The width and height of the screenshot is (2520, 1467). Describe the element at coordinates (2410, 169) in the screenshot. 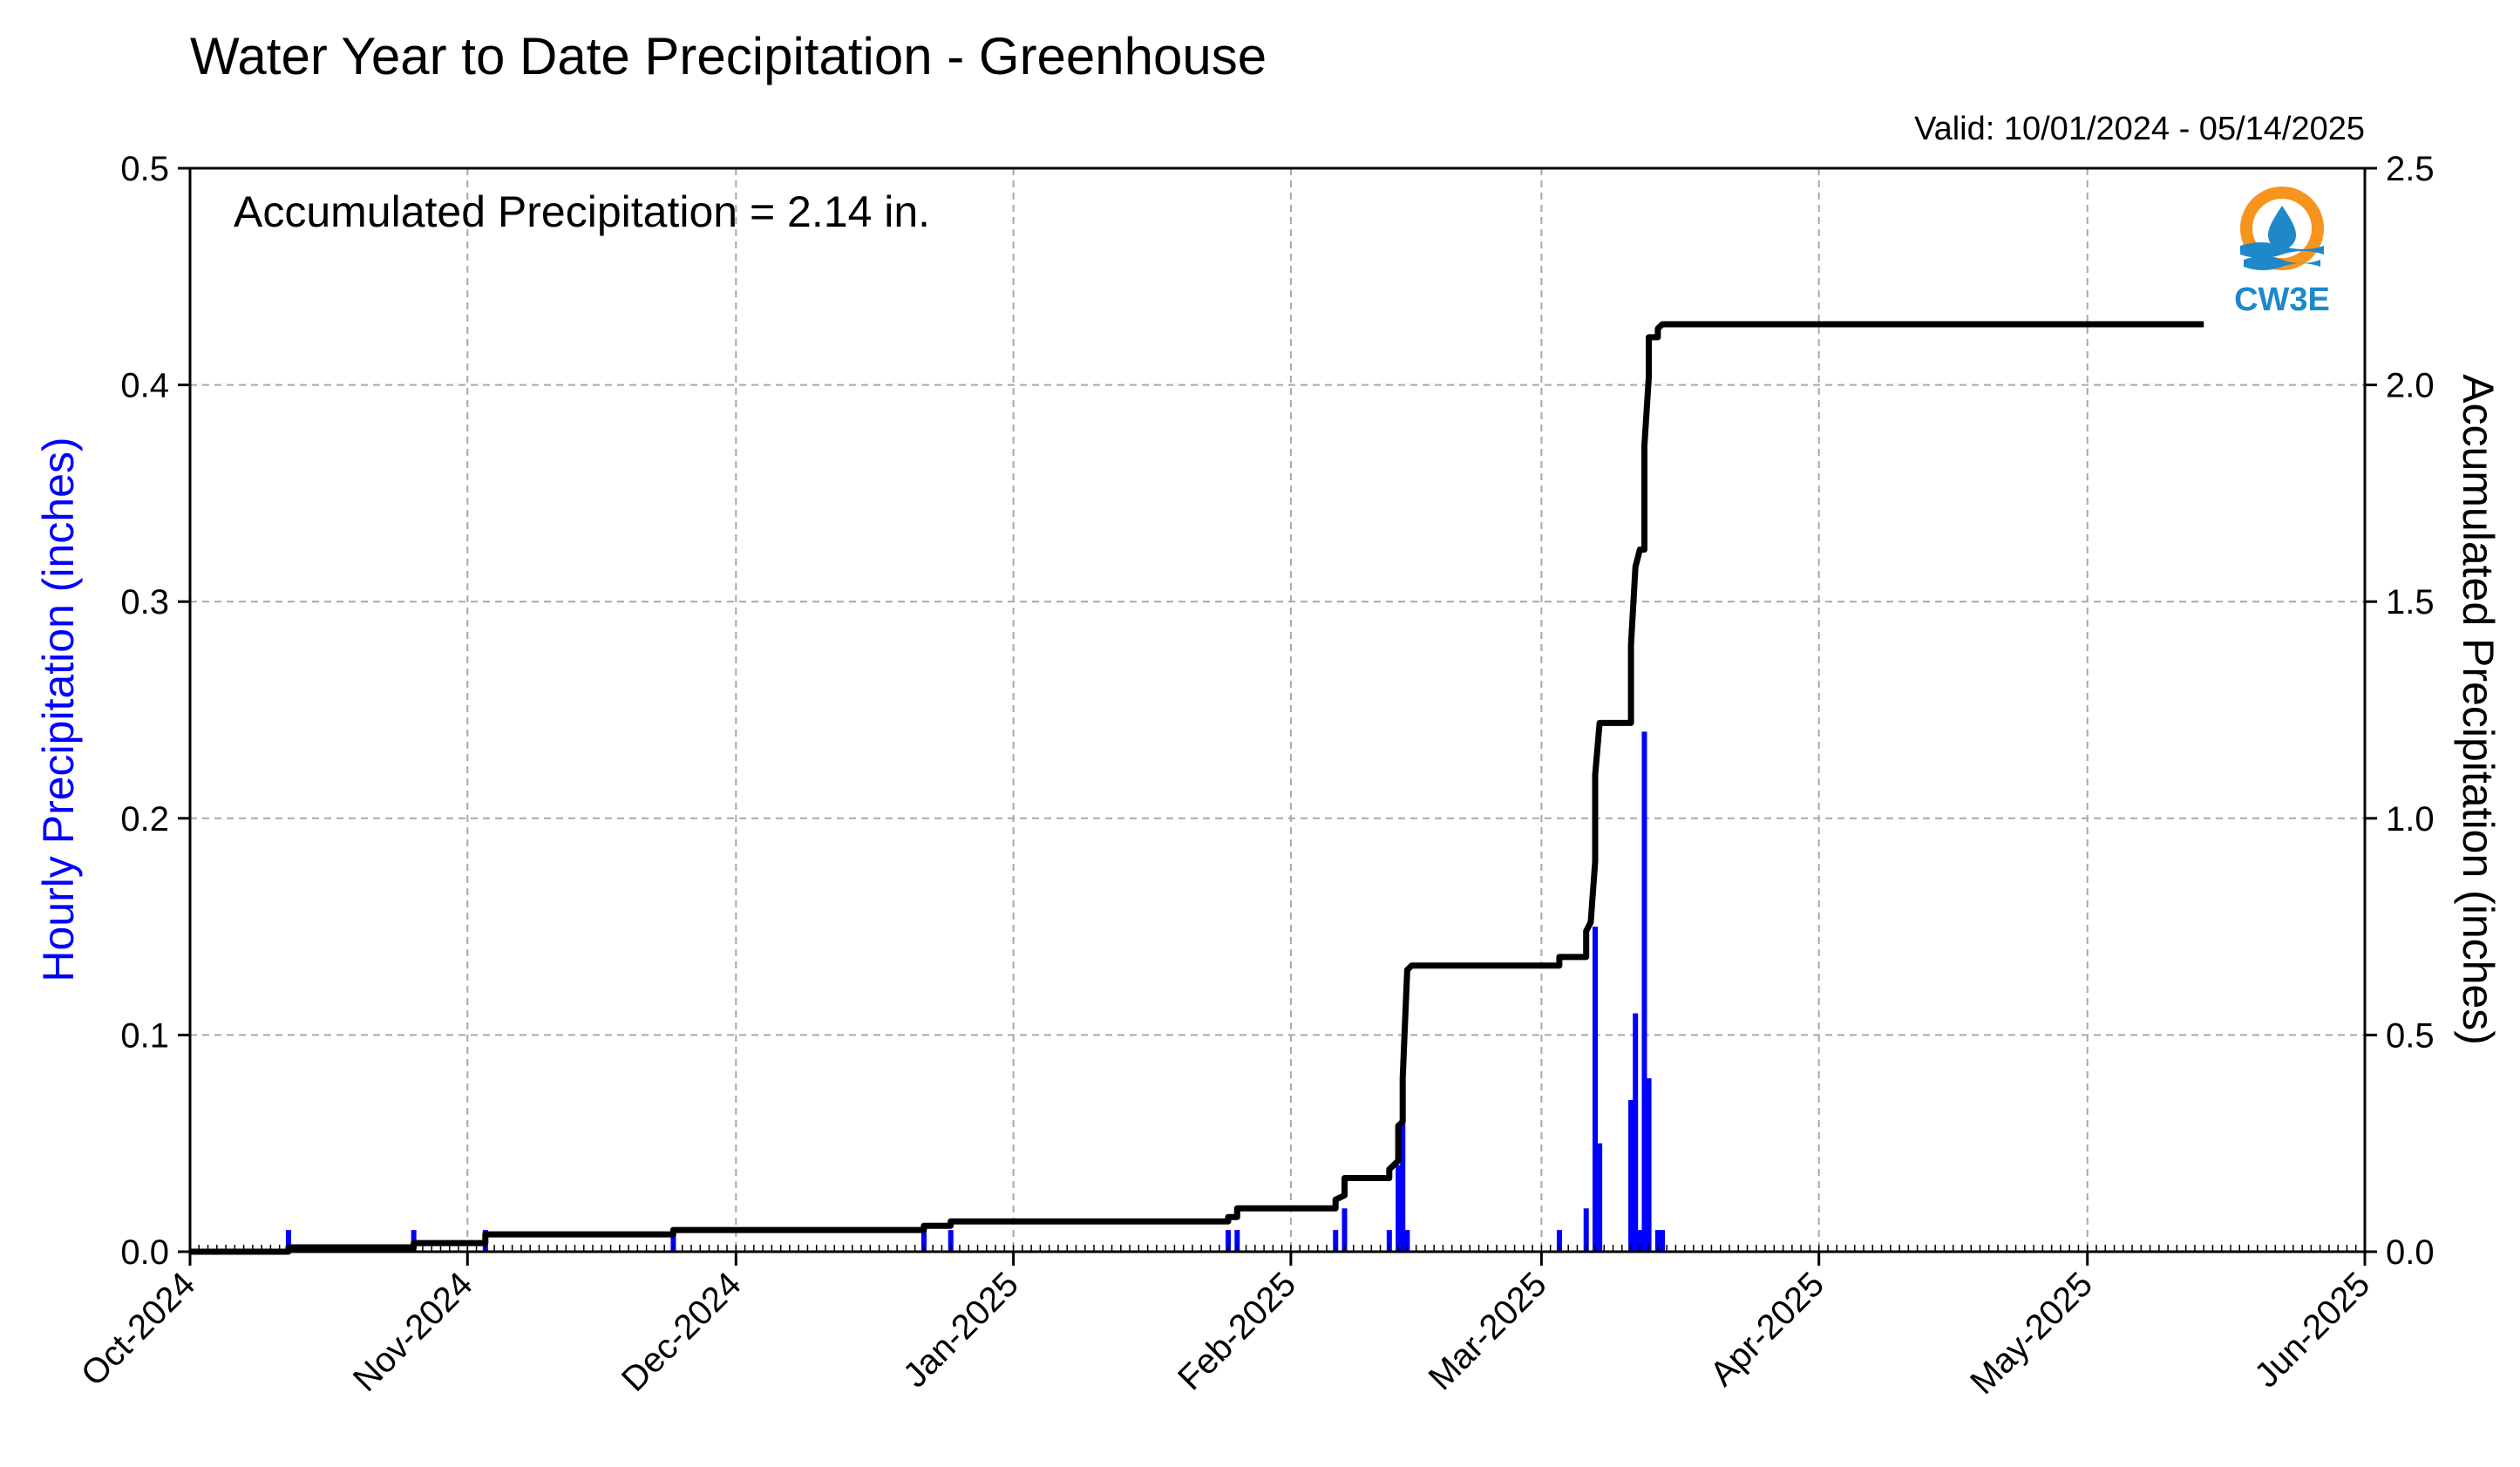

I see `y-right-tick-label: 2.5` at that location.